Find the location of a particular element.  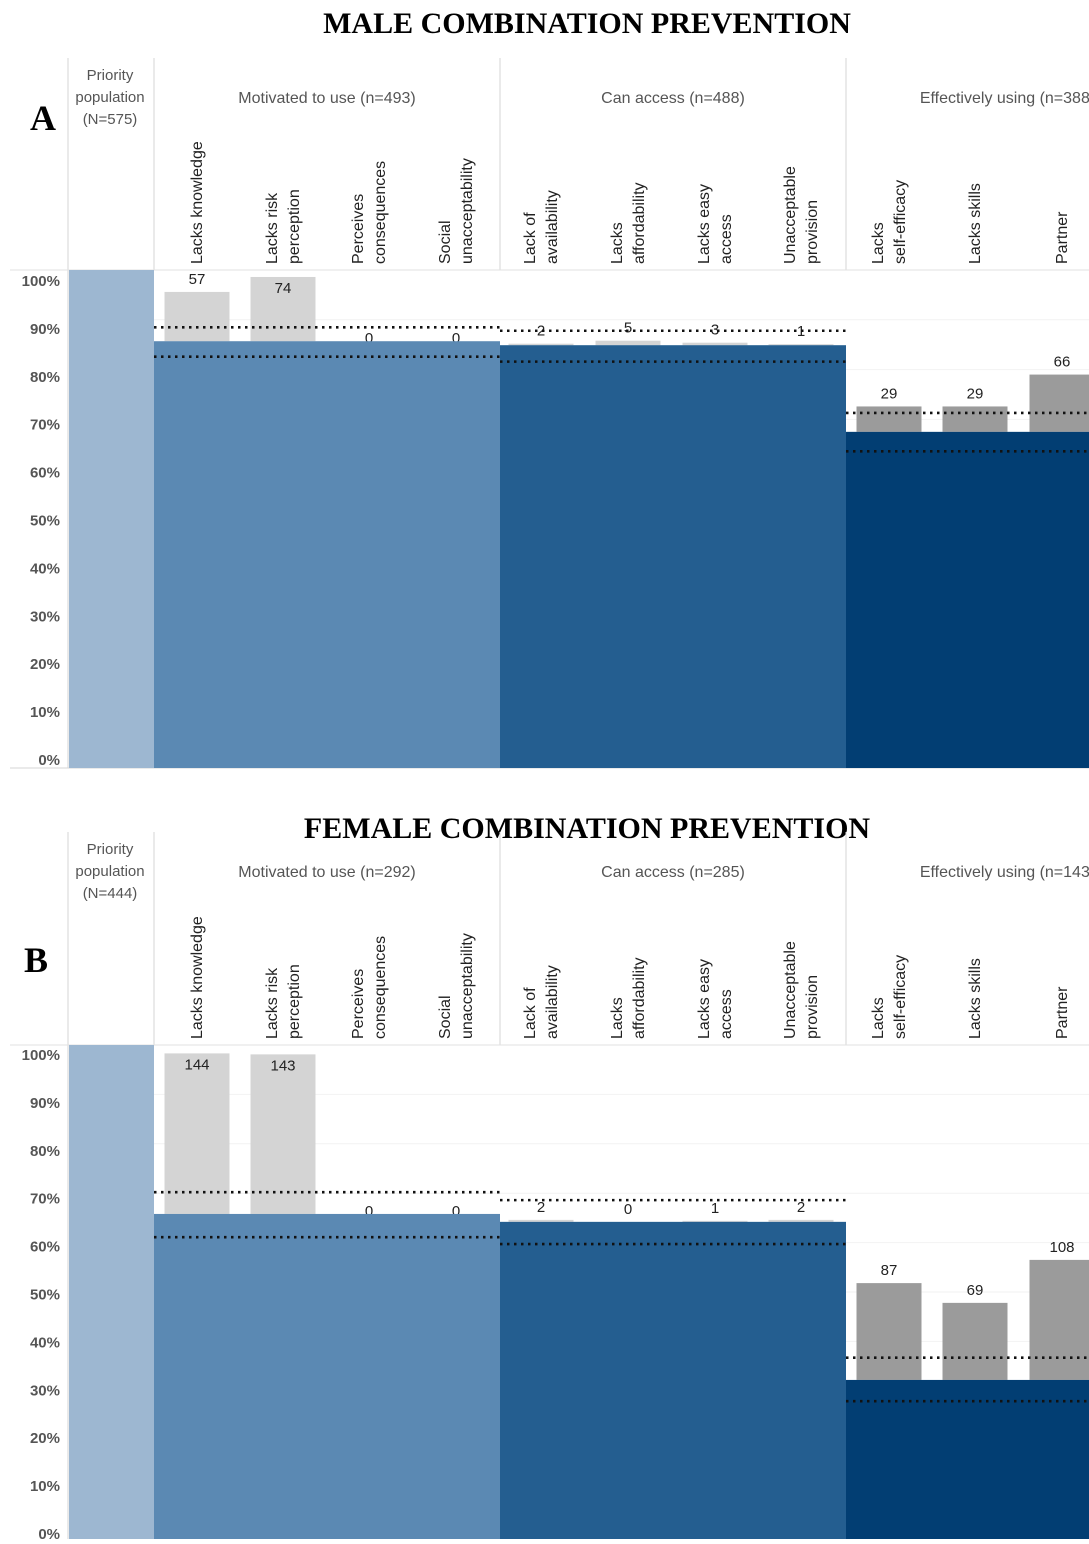

barrier-label: provision is located at coordinates (812, 232).